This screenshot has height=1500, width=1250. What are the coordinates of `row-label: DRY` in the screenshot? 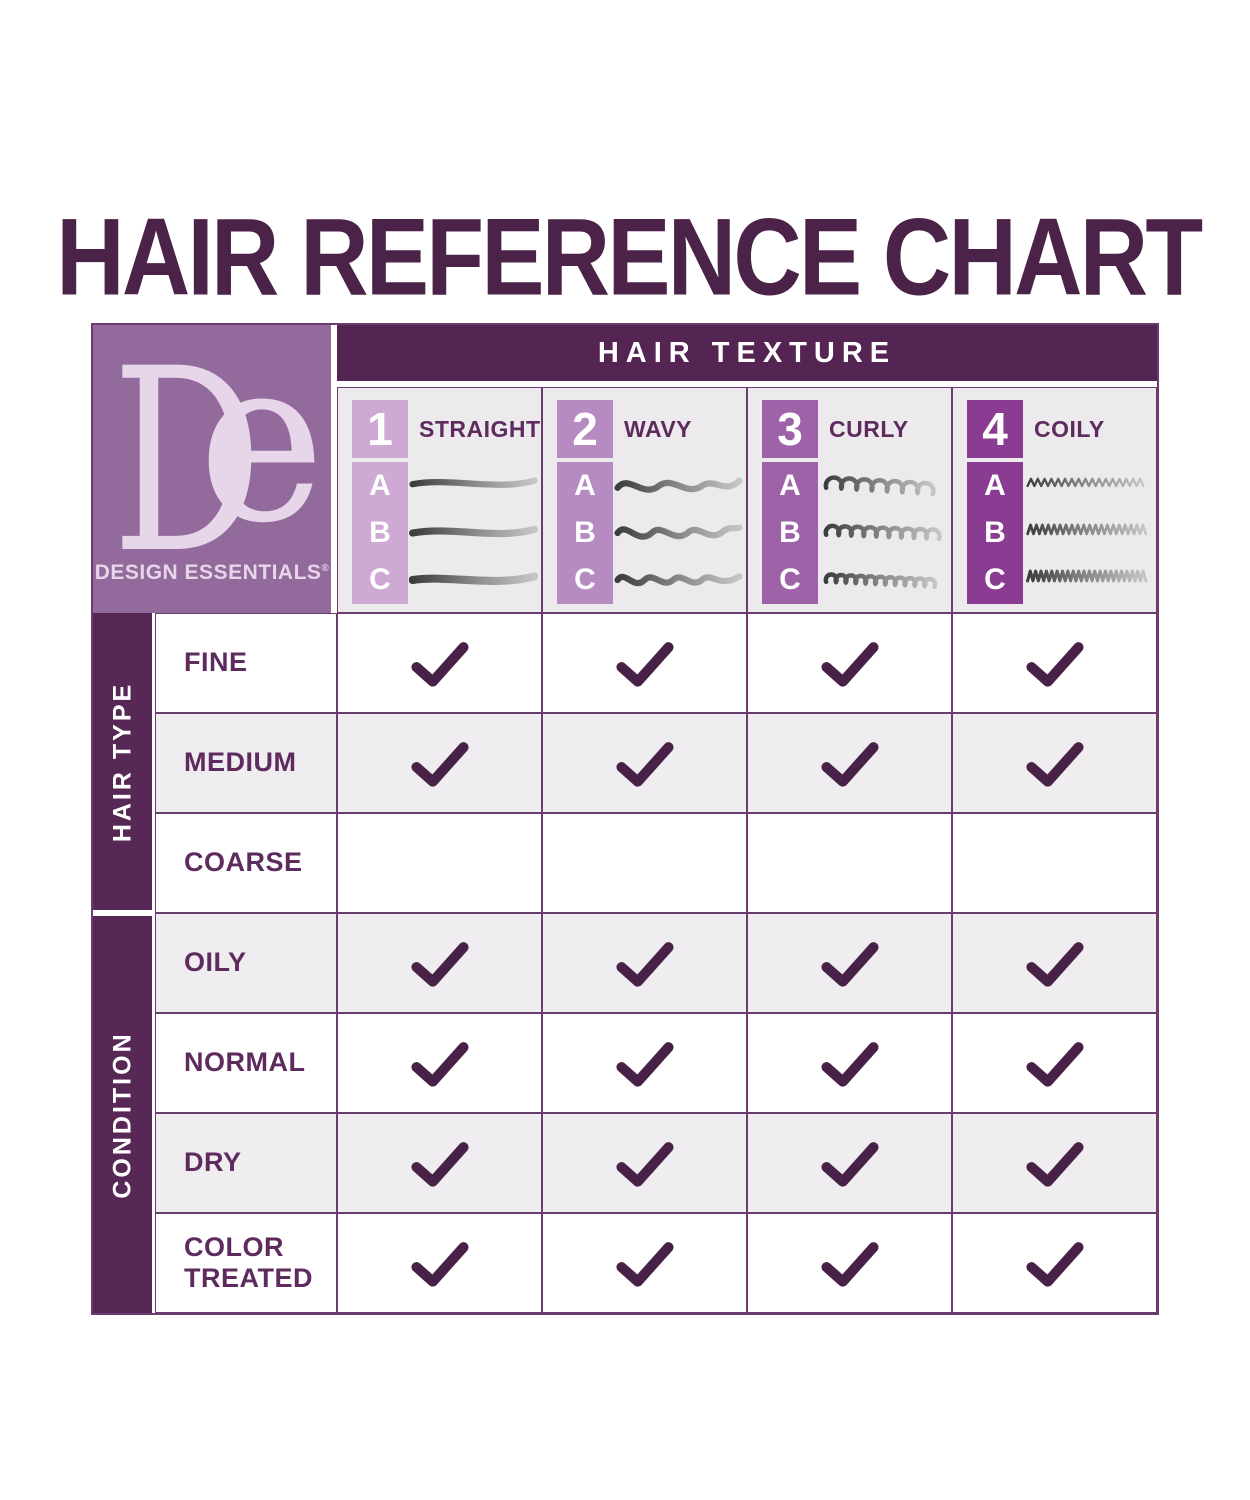 It's located at (246, 1163).